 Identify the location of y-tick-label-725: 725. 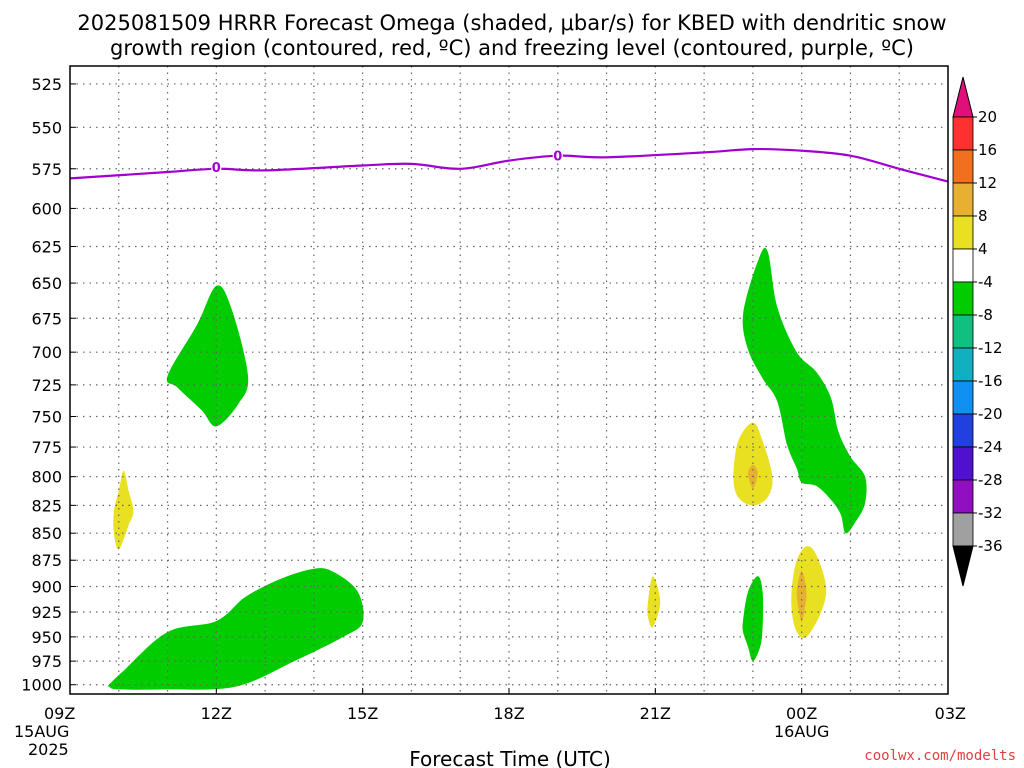
(46, 385).